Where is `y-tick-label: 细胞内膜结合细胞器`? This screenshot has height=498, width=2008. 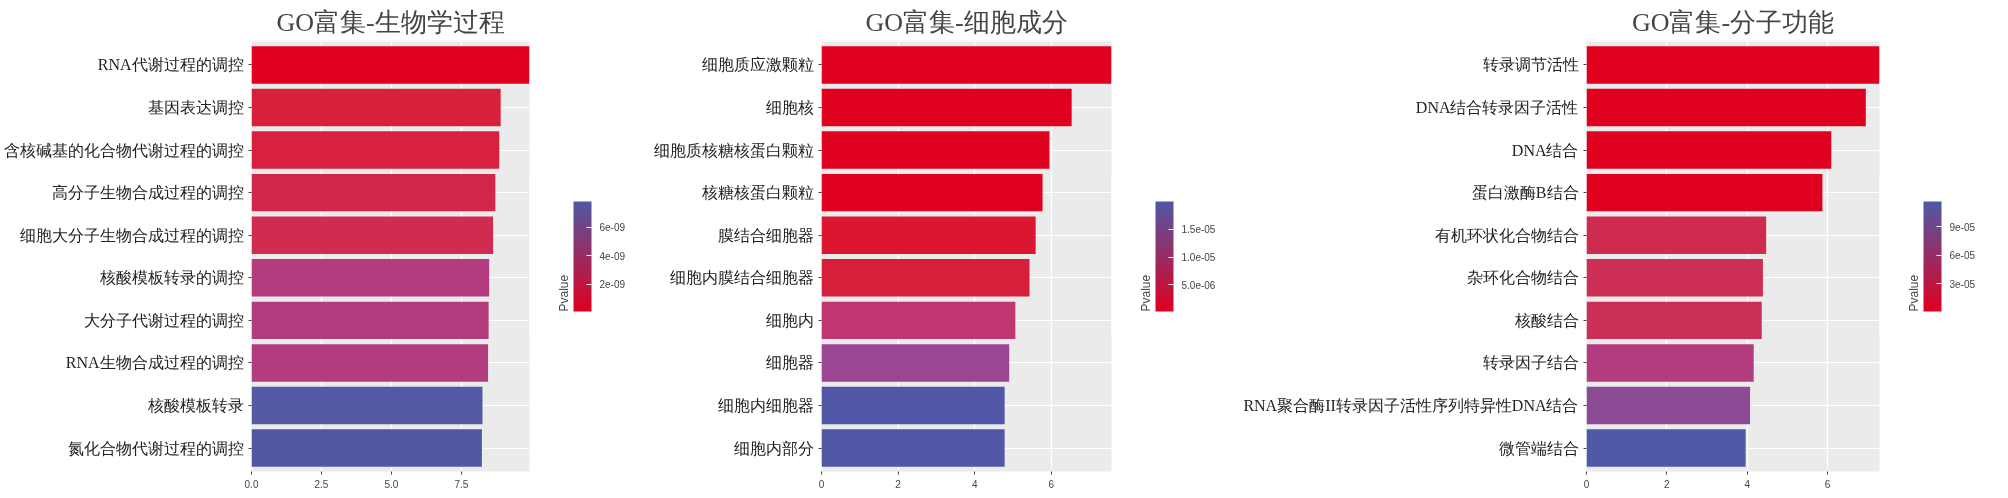 y-tick-label: 细胞内膜结合细胞器 is located at coordinates (741, 278).